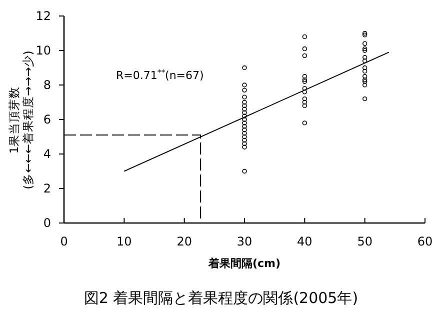 Image resolution: width=443 pixels, height=321 pixels. Describe the element at coordinates (47, 85) in the screenshot. I see `y-tick-label: 8` at that location.